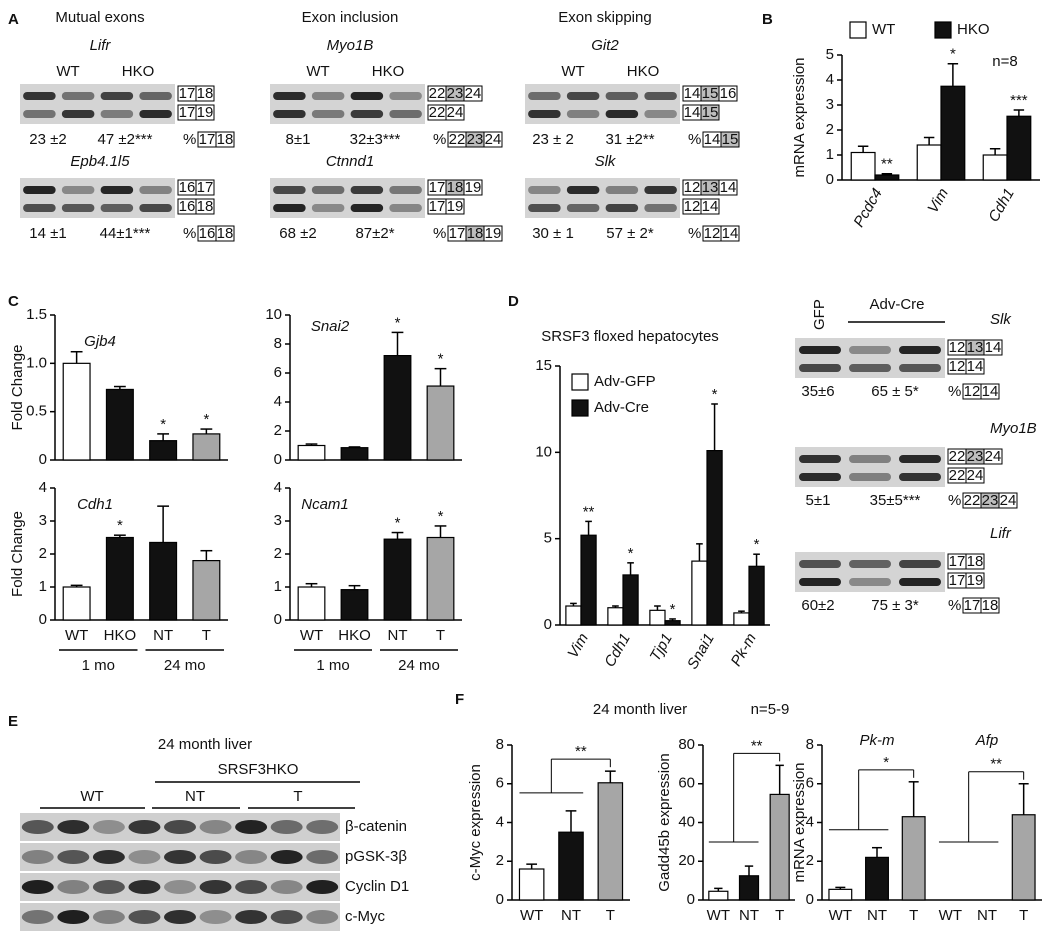  Describe the element at coordinates (457, 139) in the screenshot. I see `exon-label: 22` at that location.